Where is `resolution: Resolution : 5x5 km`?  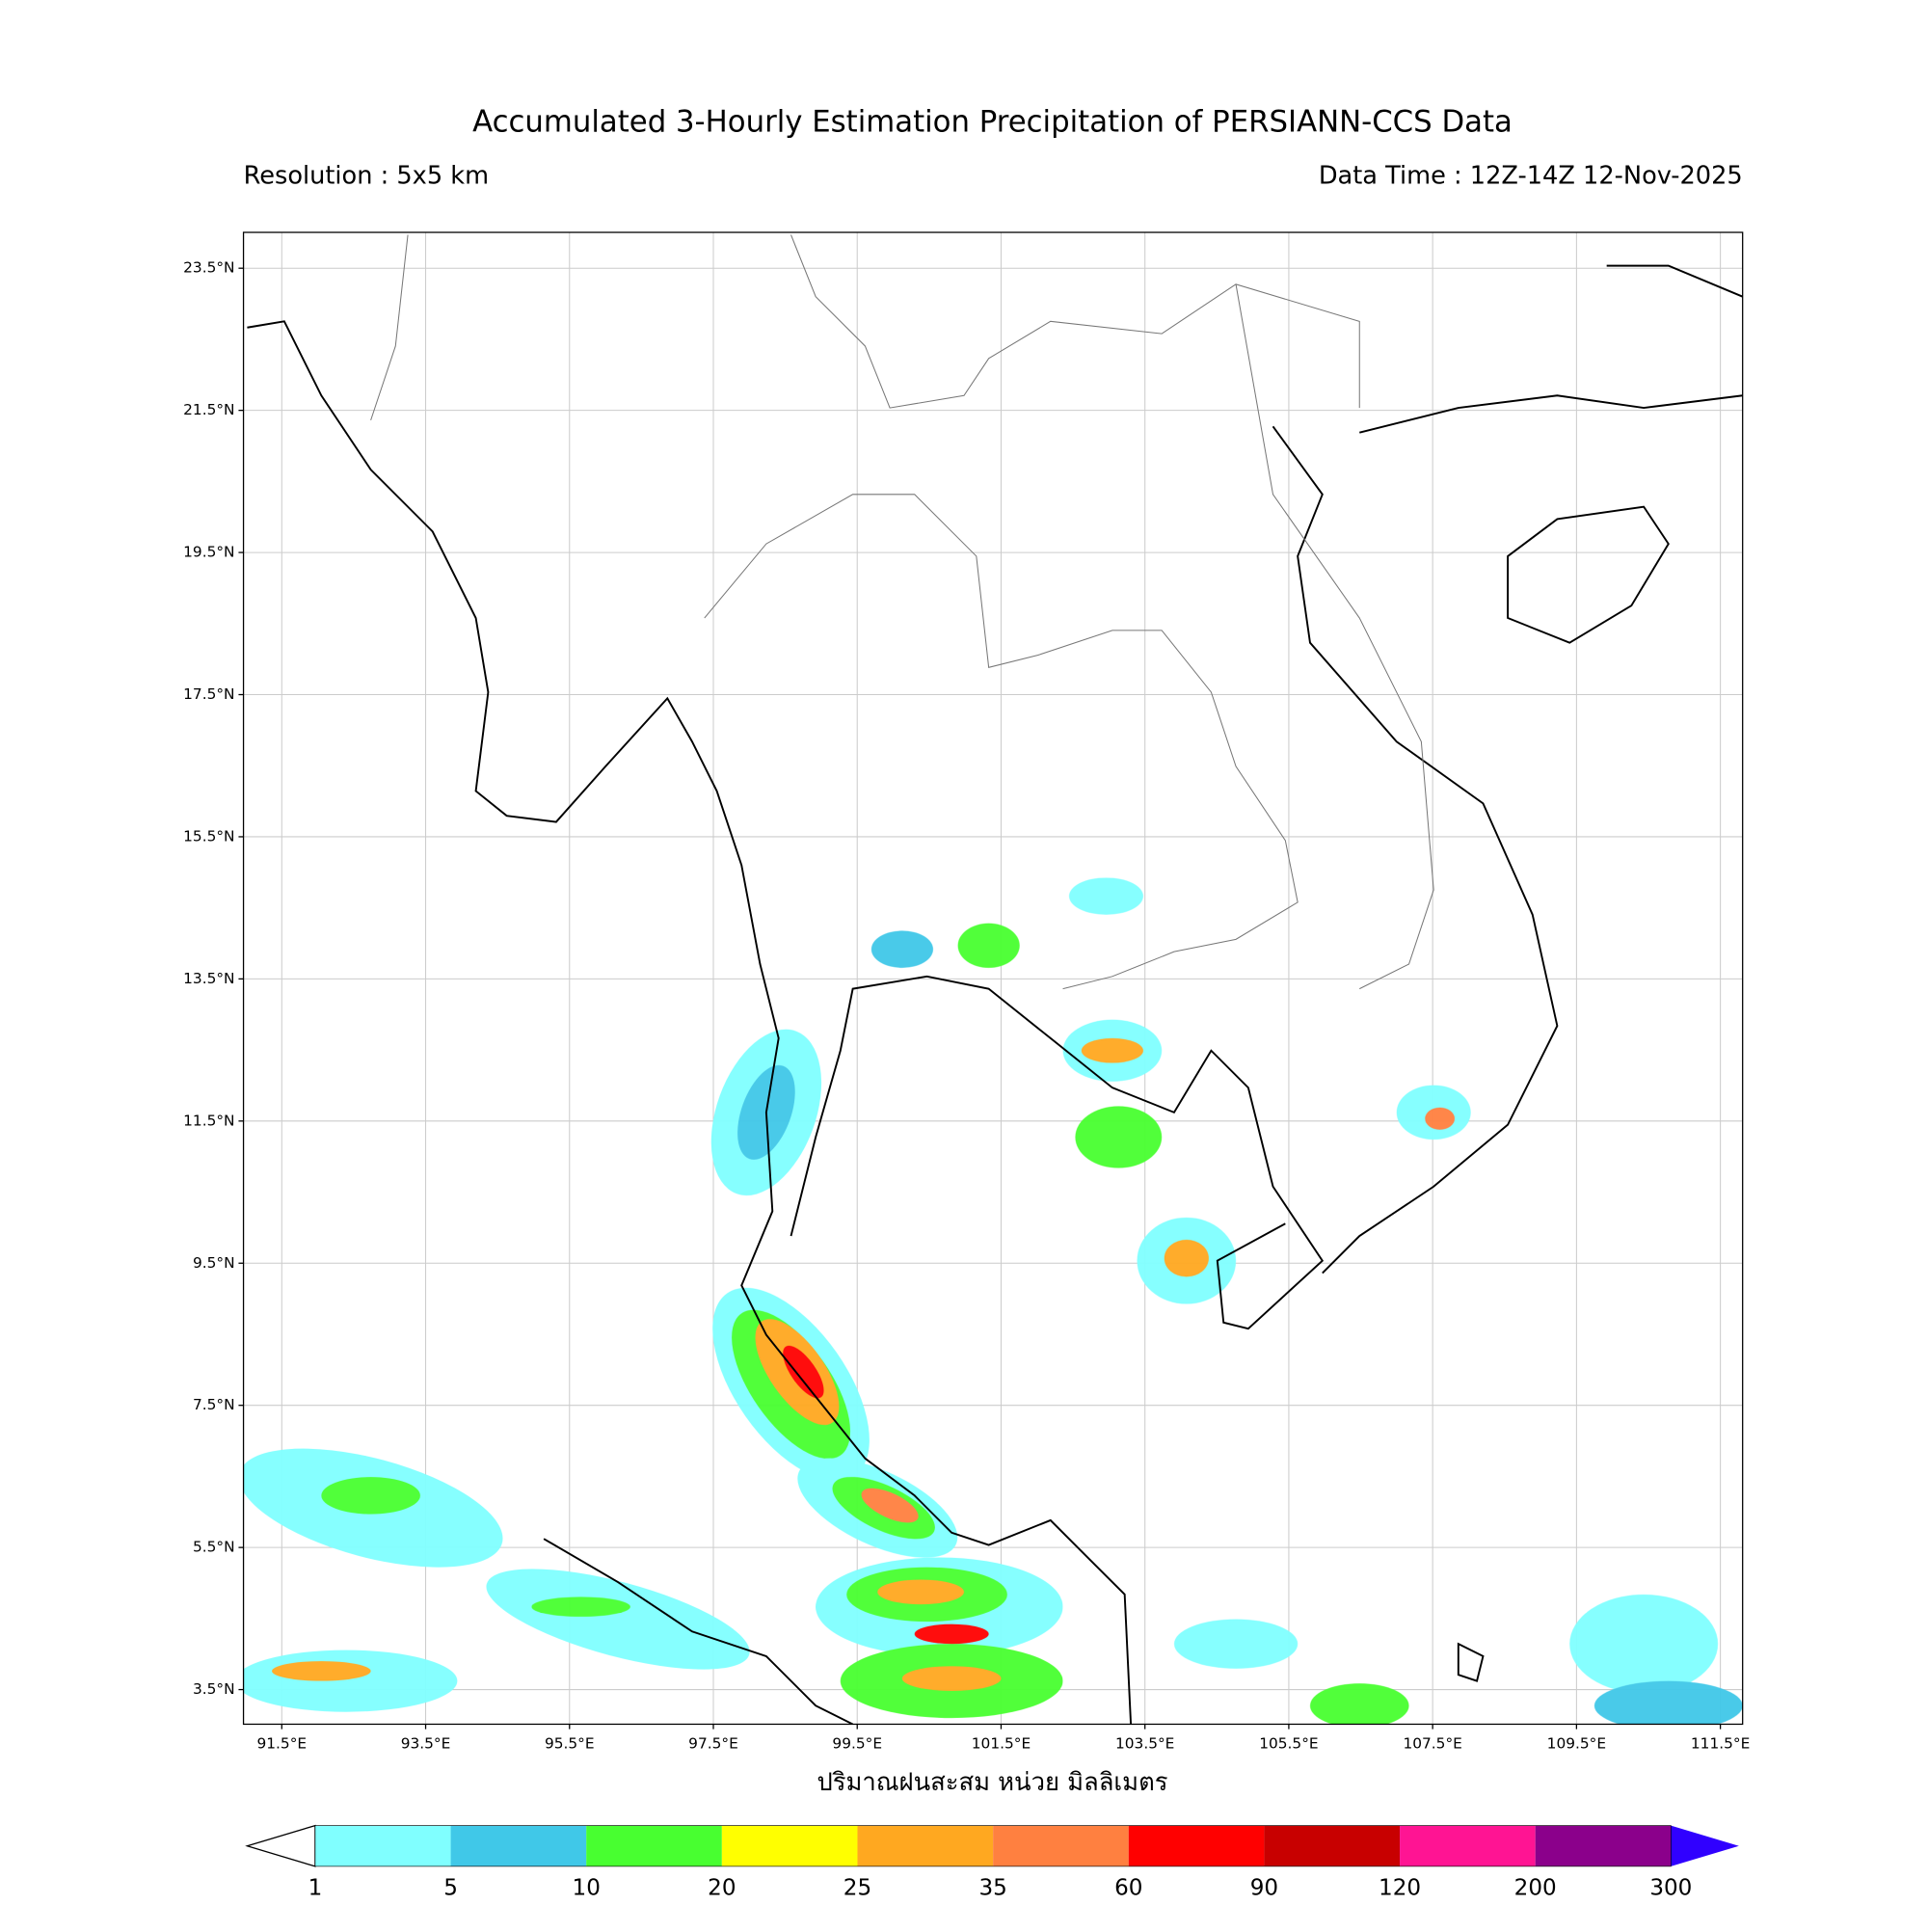
resolution: Resolution : 5x5 km is located at coordinates (367, 176).